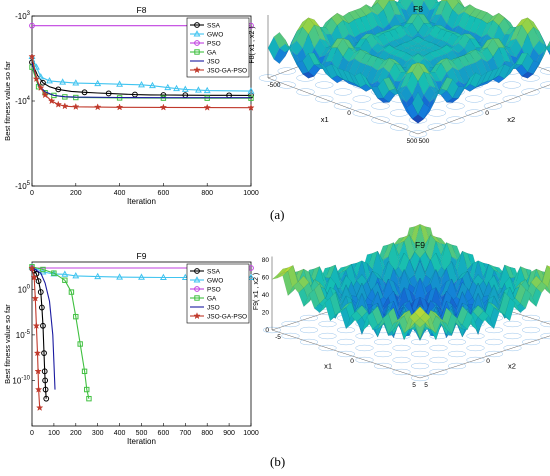 The image size is (550, 476). Describe the element at coordinates (277, 214) in the screenshot. I see `panel-label-a: (a)` at that location.